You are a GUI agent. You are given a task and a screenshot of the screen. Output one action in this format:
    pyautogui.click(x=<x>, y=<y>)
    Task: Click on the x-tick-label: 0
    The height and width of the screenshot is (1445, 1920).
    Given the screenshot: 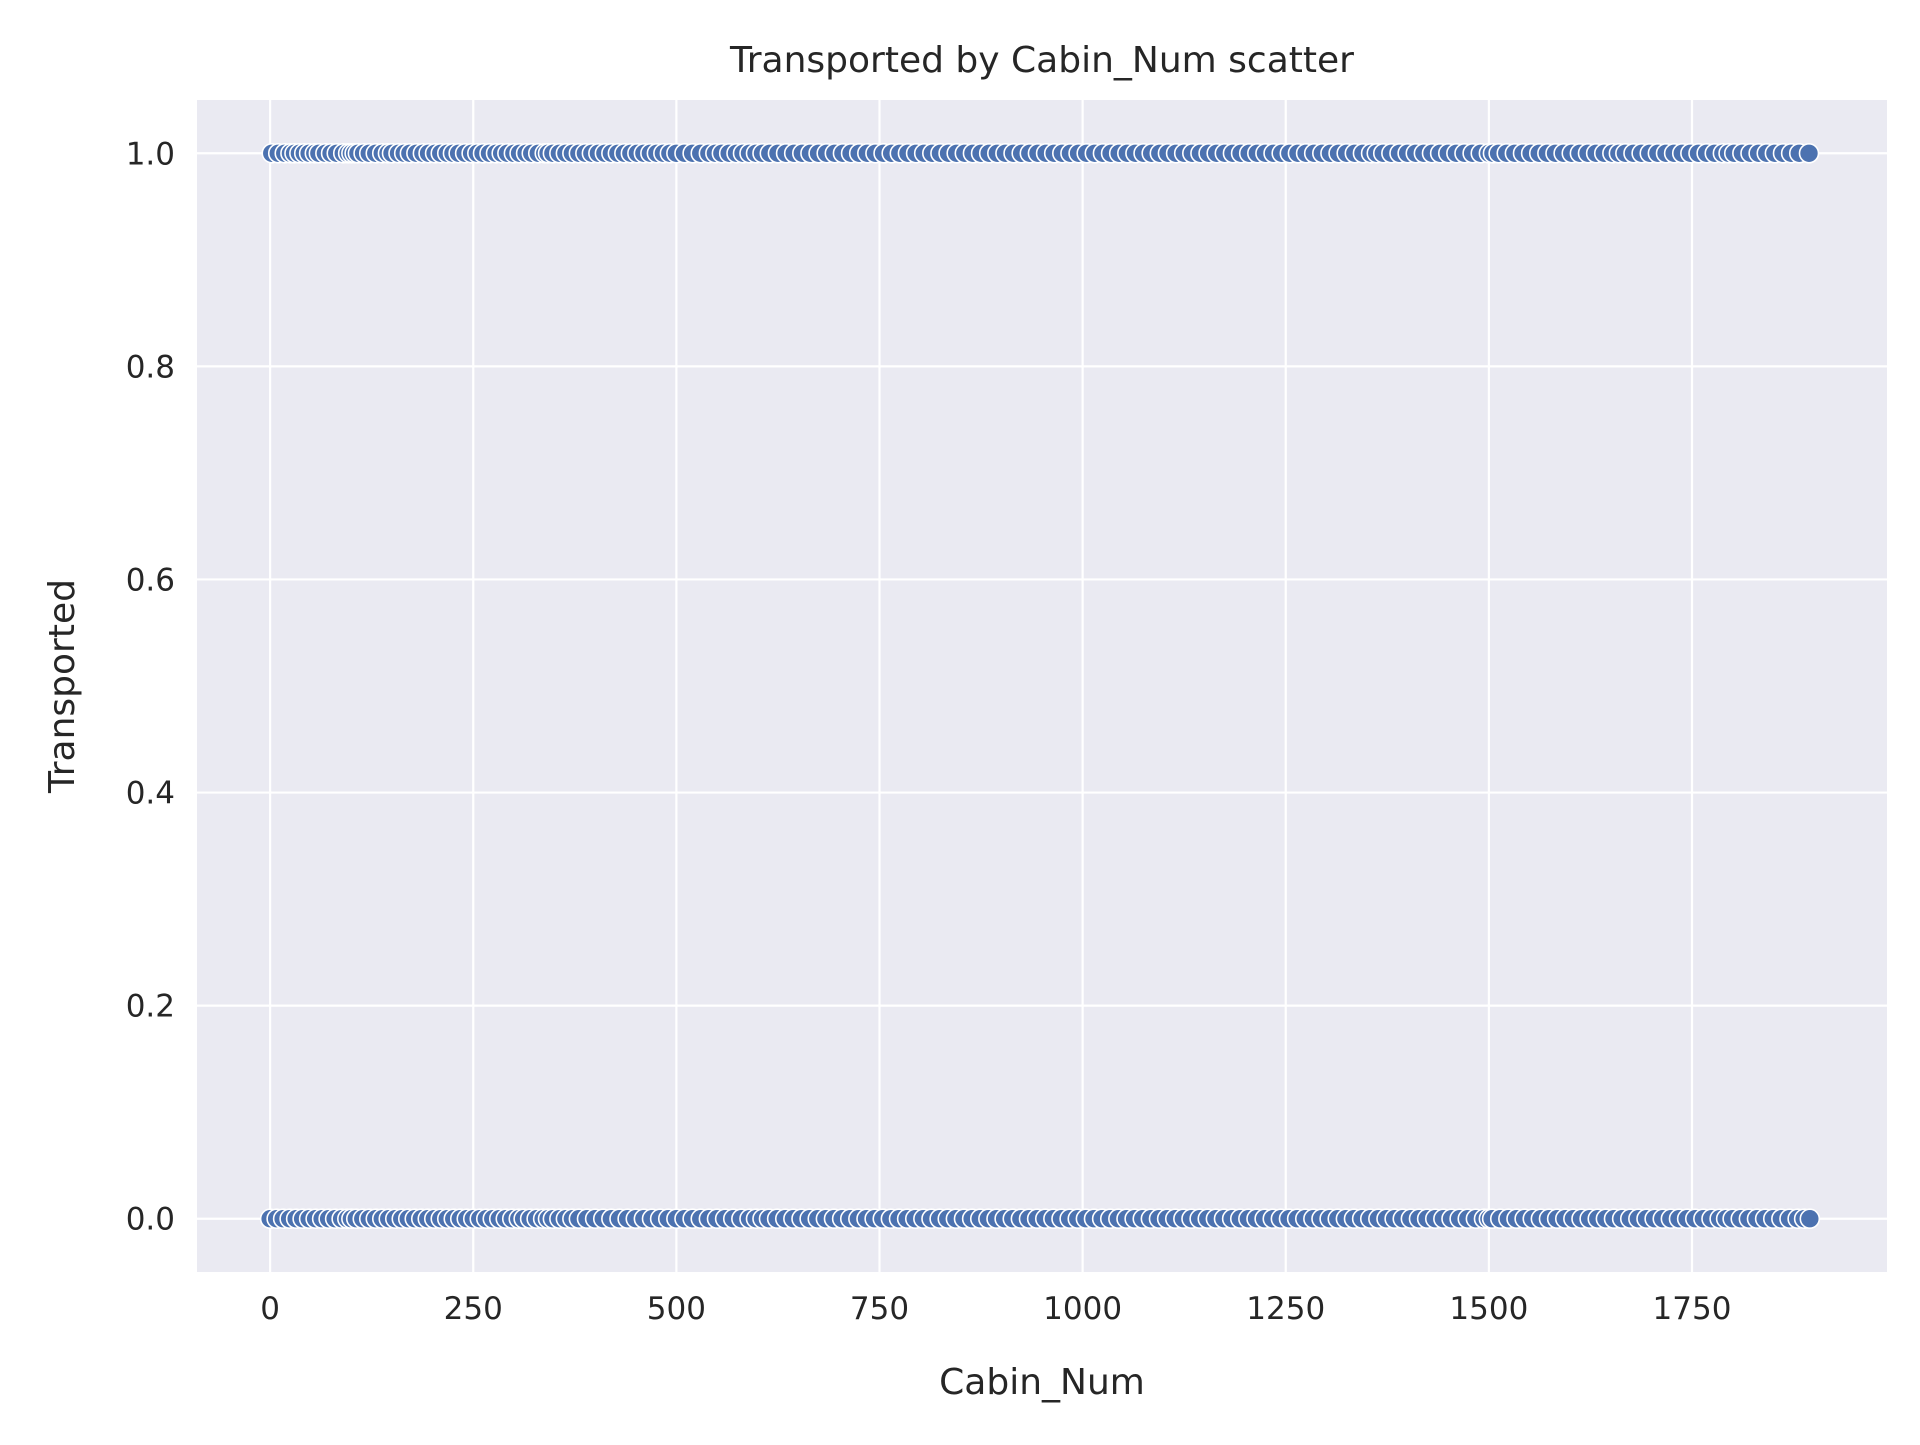 What is the action you would take?
    pyautogui.click(x=270, y=1309)
    